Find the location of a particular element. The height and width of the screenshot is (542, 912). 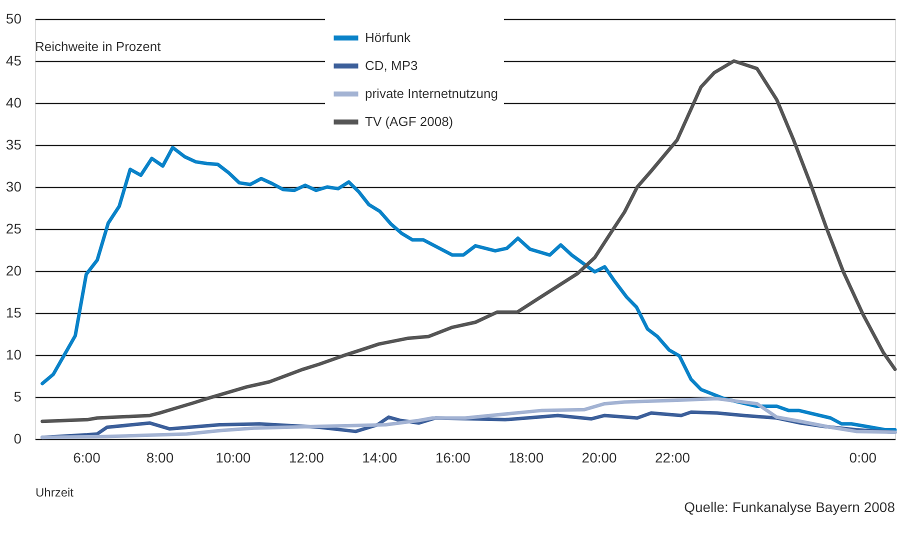

x-tick-label: 6:00 is located at coordinates (87, 458).